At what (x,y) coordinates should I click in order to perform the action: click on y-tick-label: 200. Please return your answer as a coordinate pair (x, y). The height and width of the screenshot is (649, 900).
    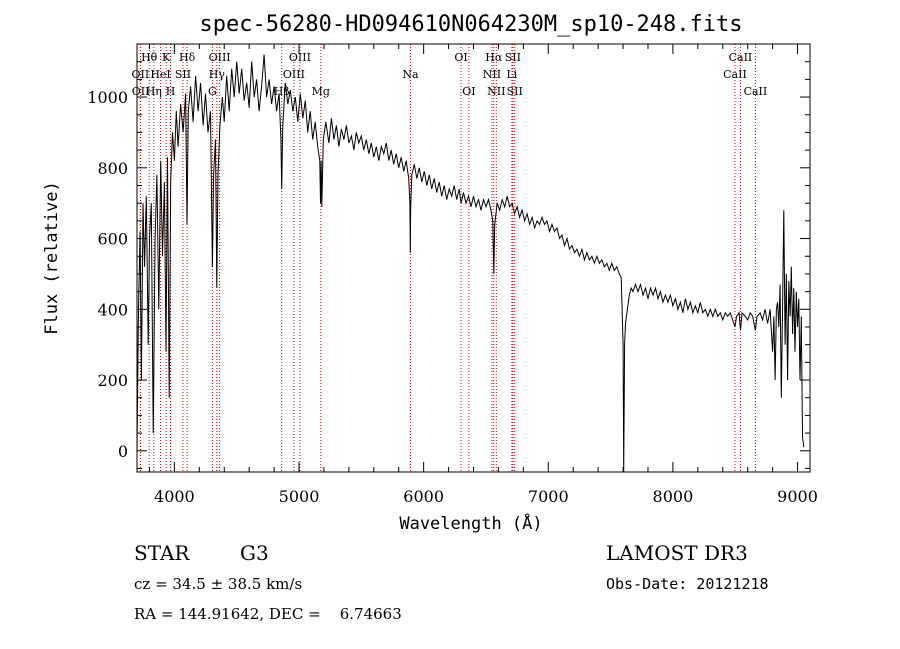
    Looking at the image, I should click on (112, 380).